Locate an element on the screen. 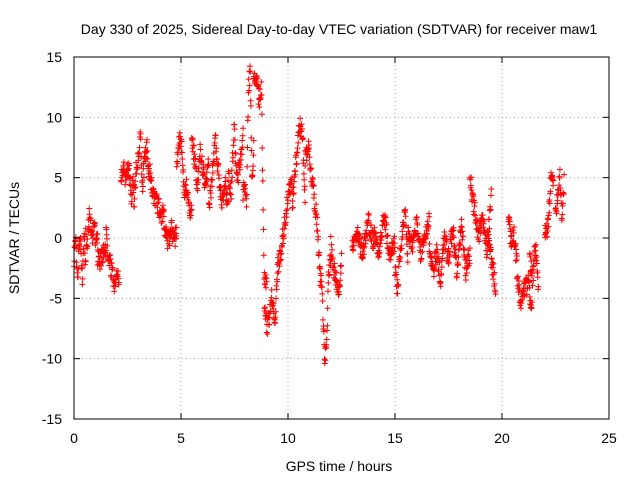 The image size is (640, 480). y-tick-label: -10 is located at coordinates (52, 359).